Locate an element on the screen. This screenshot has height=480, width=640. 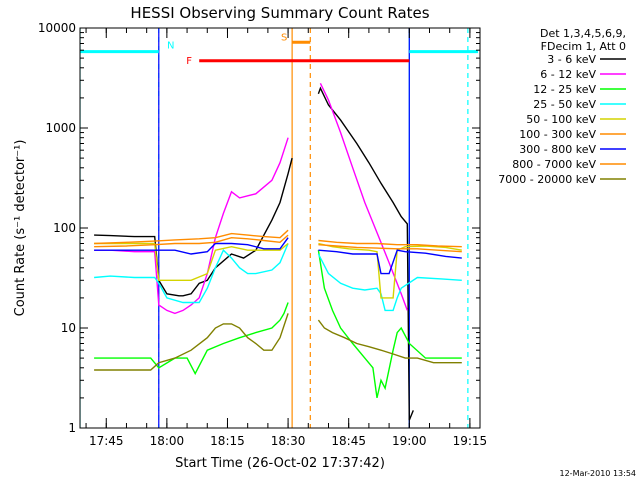
y-tick-label-2: 100 is located at coordinates (64, 228).